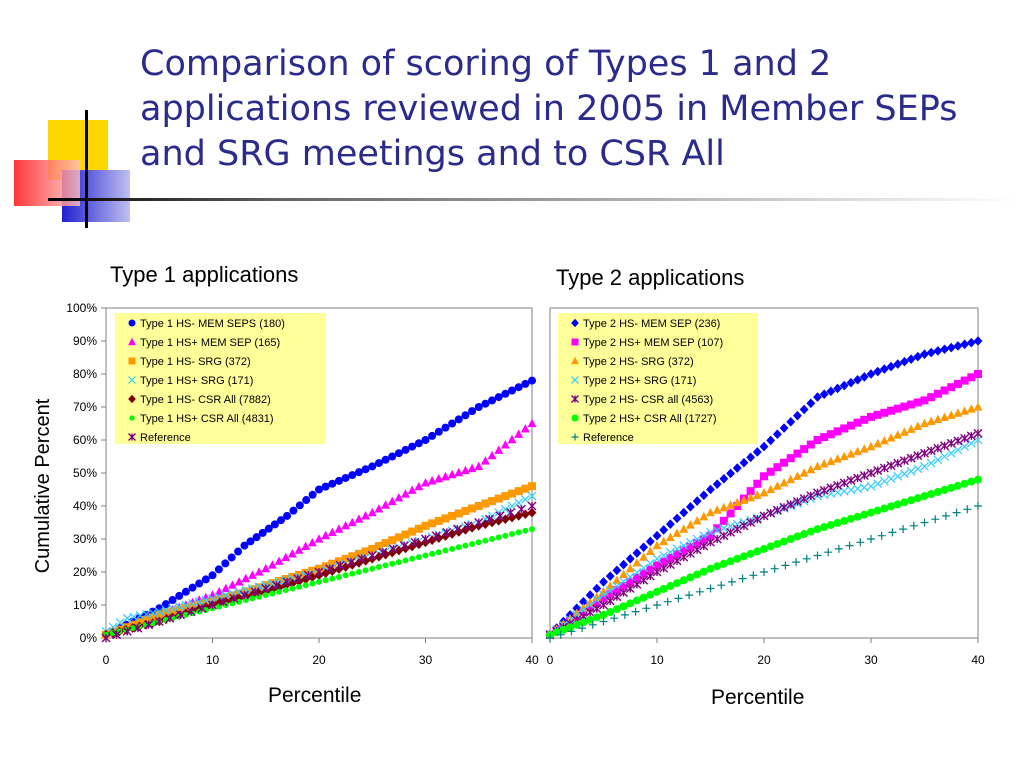  Describe the element at coordinates (638, 362) in the screenshot. I see `legend-entry: Type 2 HS- SRG (372)` at that location.